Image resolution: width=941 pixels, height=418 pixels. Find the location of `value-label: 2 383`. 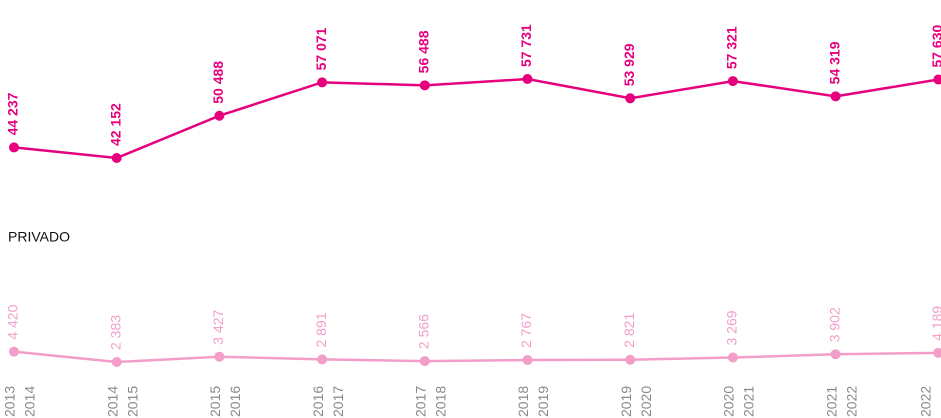

value-label: 2 383 is located at coordinates (115, 332).